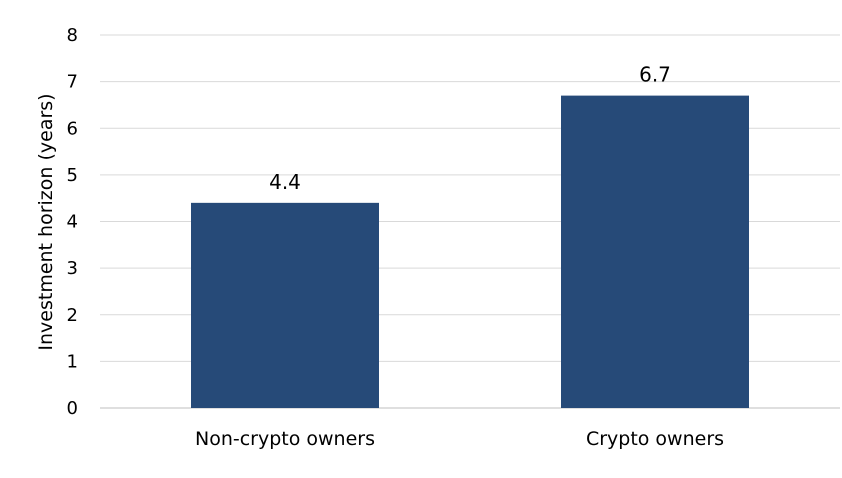  I want to click on y-tick-label: 6, so click(72, 128).